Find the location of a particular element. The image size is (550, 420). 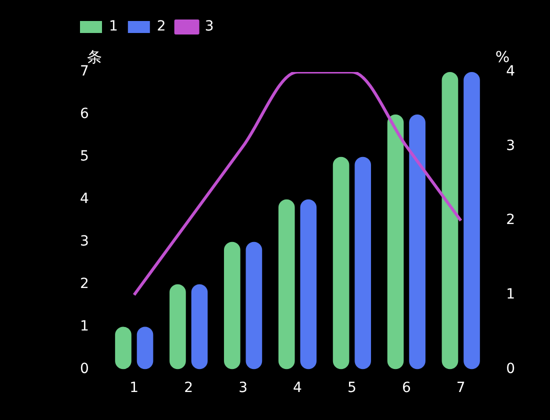

x-tick-label: 1 is located at coordinates (134, 388).